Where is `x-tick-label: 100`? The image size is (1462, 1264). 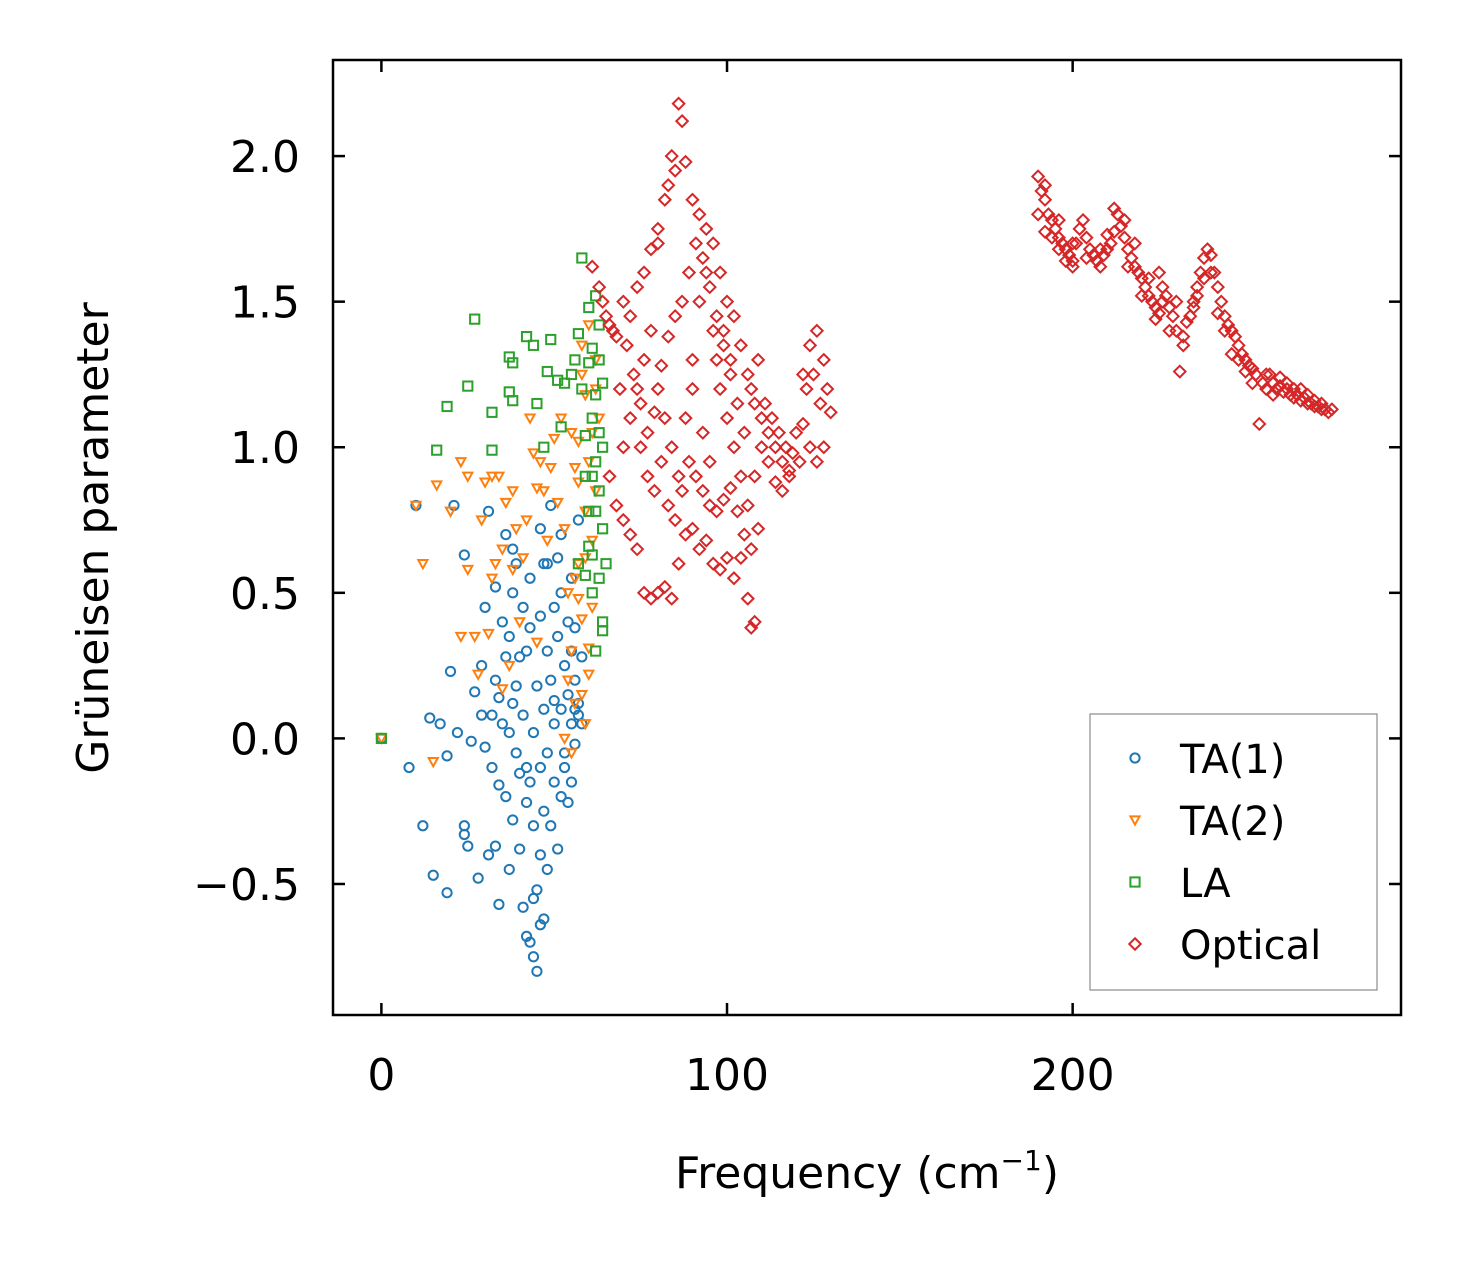
x-tick-label: 100 is located at coordinates (727, 1075).